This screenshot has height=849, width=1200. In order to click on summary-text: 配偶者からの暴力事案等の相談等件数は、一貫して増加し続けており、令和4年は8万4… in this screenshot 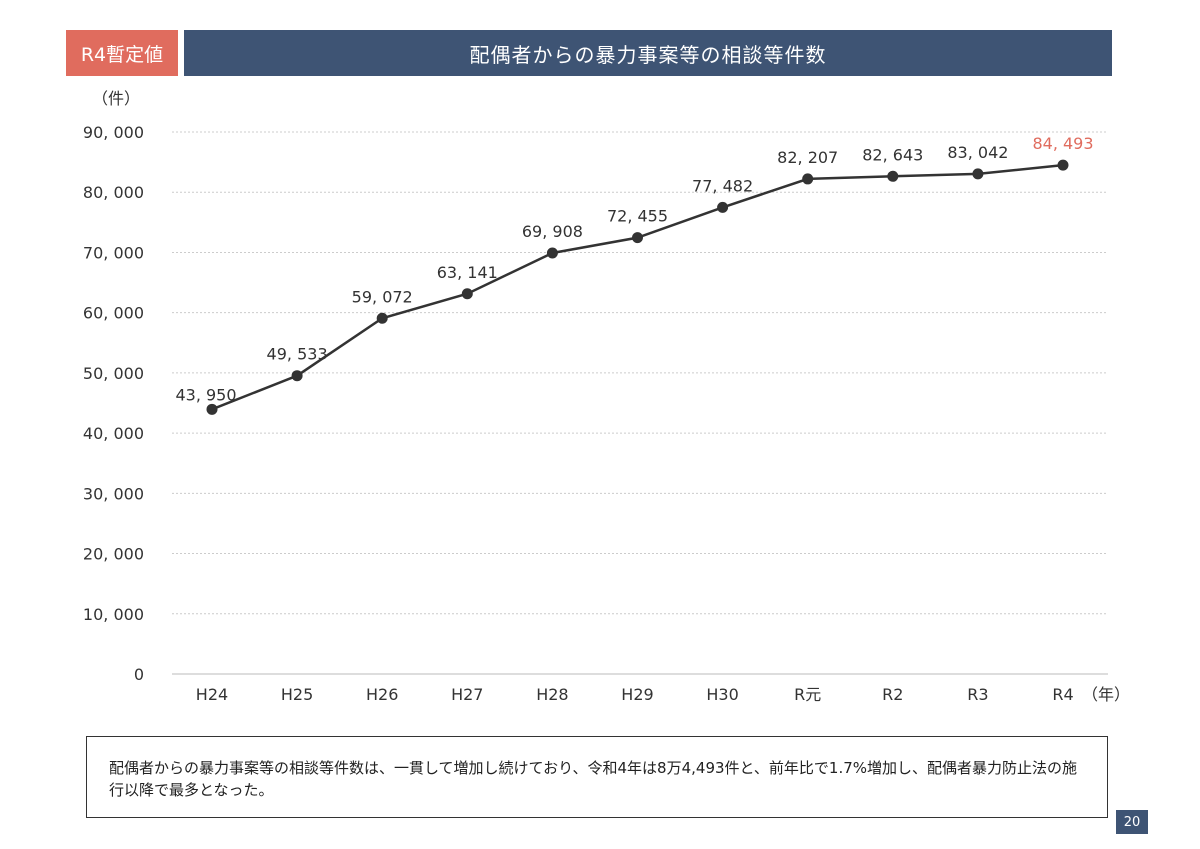, I will do `click(593, 779)`.